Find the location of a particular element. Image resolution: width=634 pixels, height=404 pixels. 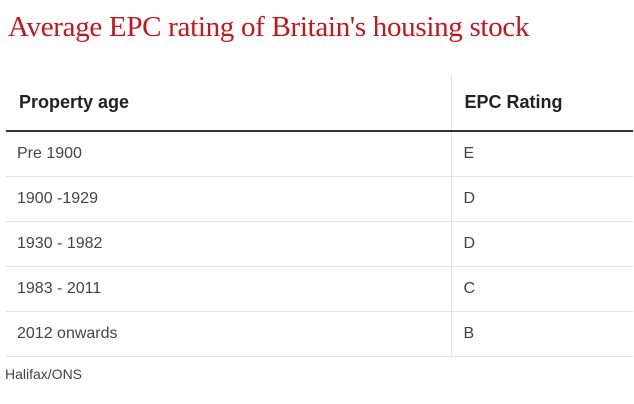

cell-property-age: Pre 1900 is located at coordinates (228, 154).